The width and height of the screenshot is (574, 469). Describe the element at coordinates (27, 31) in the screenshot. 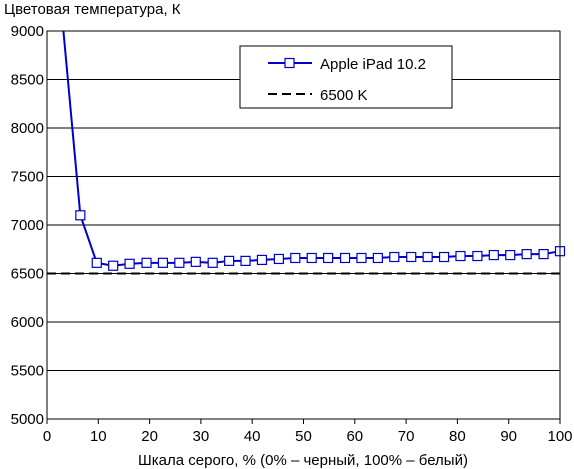

I see `y-tick-label: 9000` at that location.